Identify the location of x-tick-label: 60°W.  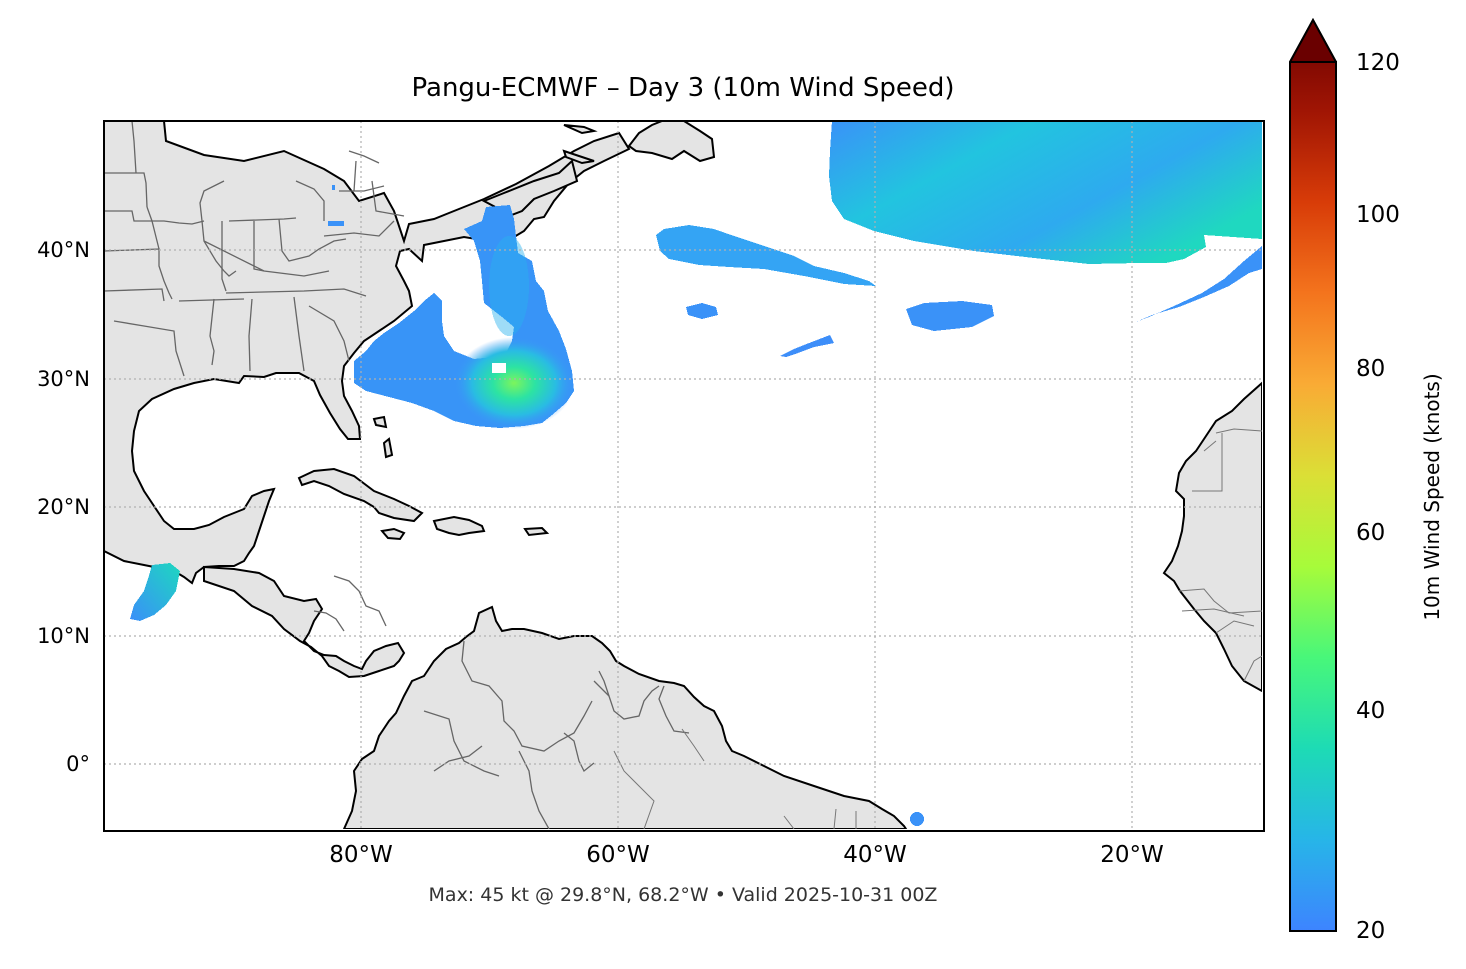
(618, 855).